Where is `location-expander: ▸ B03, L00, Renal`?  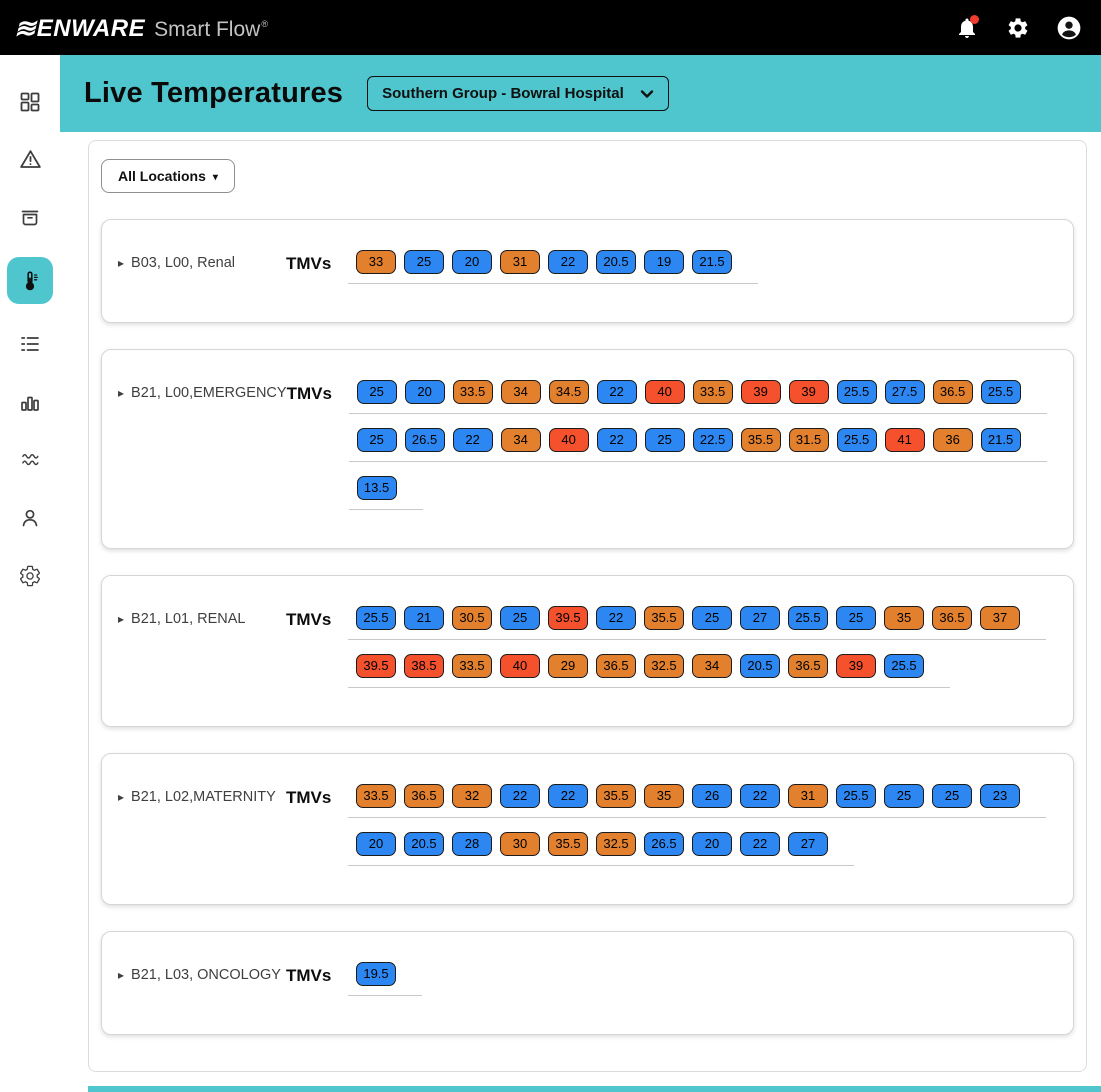
location-expander: ▸ B03, L00, Renal is located at coordinates (202, 263).